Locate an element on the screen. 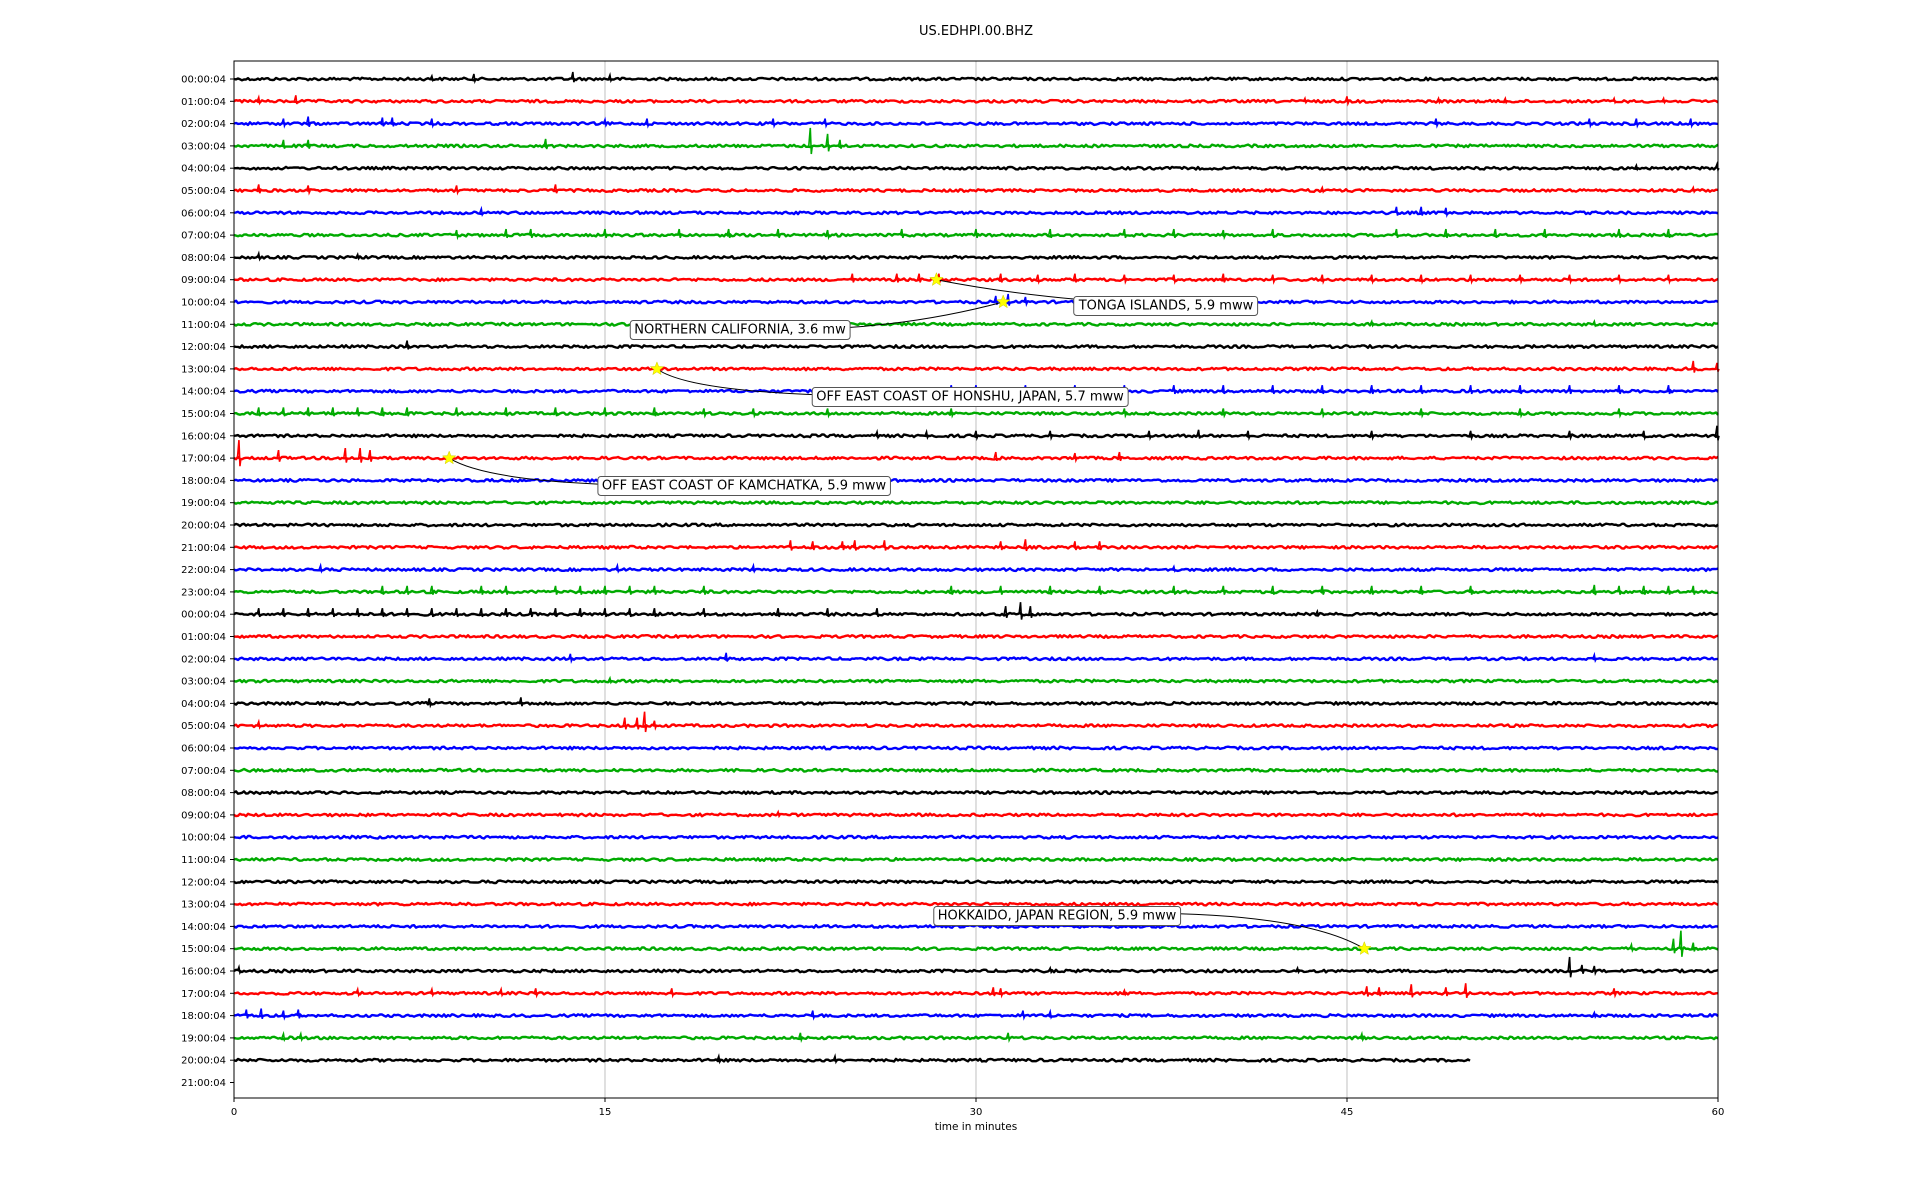 The image size is (1920, 1200). chart-title: US.EDHPI.00.BHZ is located at coordinates (976, 31).